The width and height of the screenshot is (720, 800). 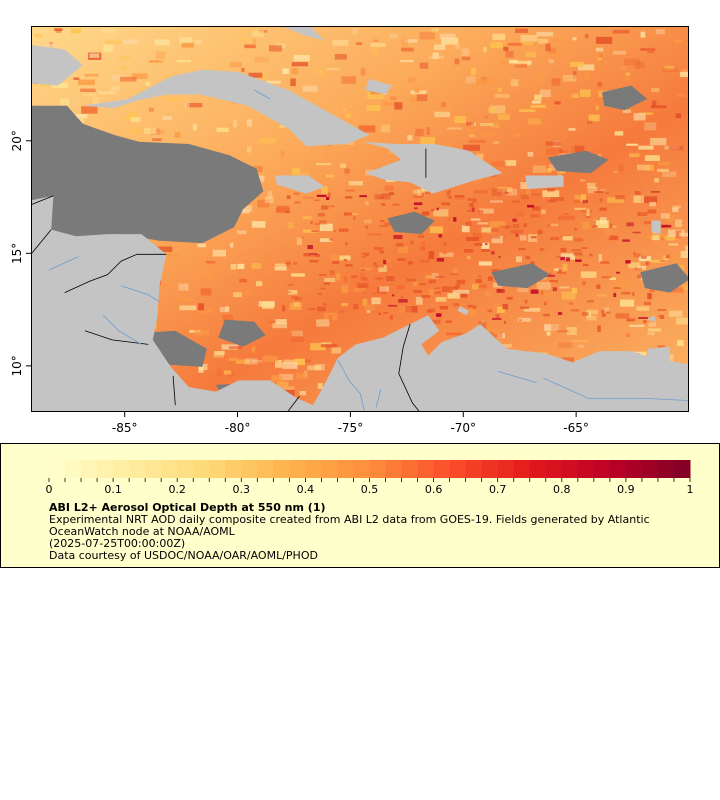 I want to click on land-jamaica, so click(x=299, y=184).